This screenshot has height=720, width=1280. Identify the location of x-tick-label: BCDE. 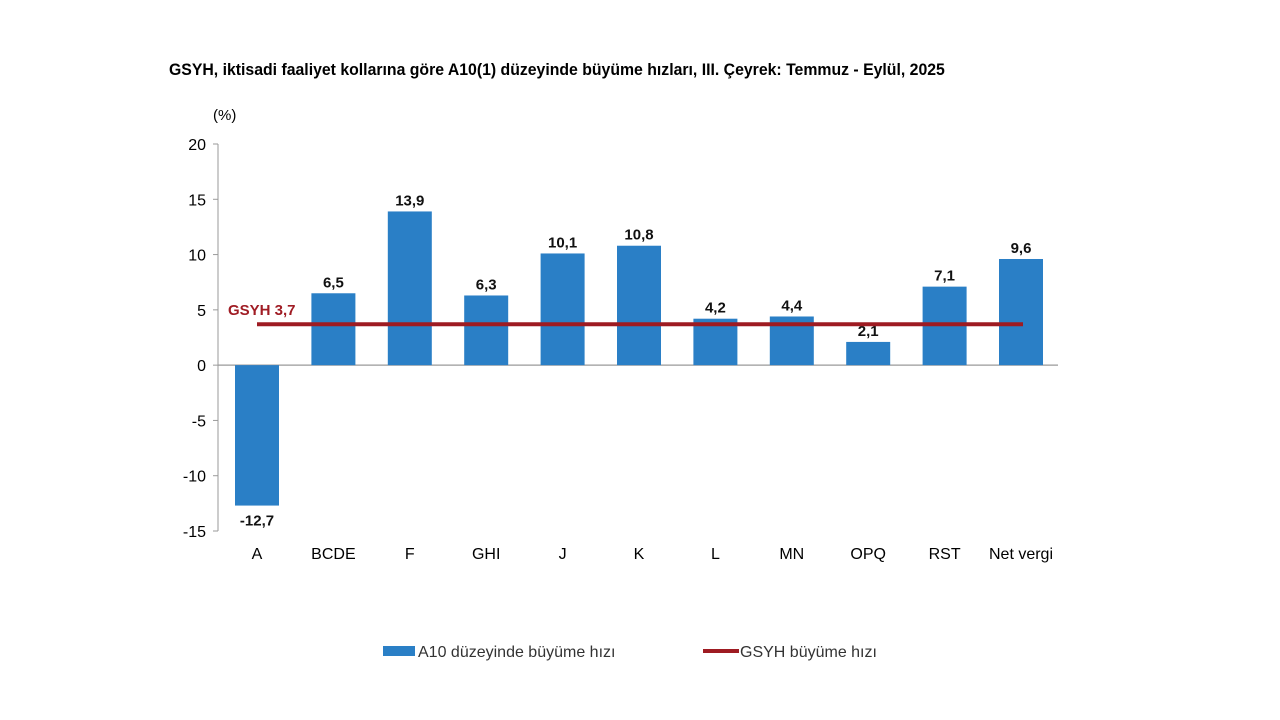
(333, 554).